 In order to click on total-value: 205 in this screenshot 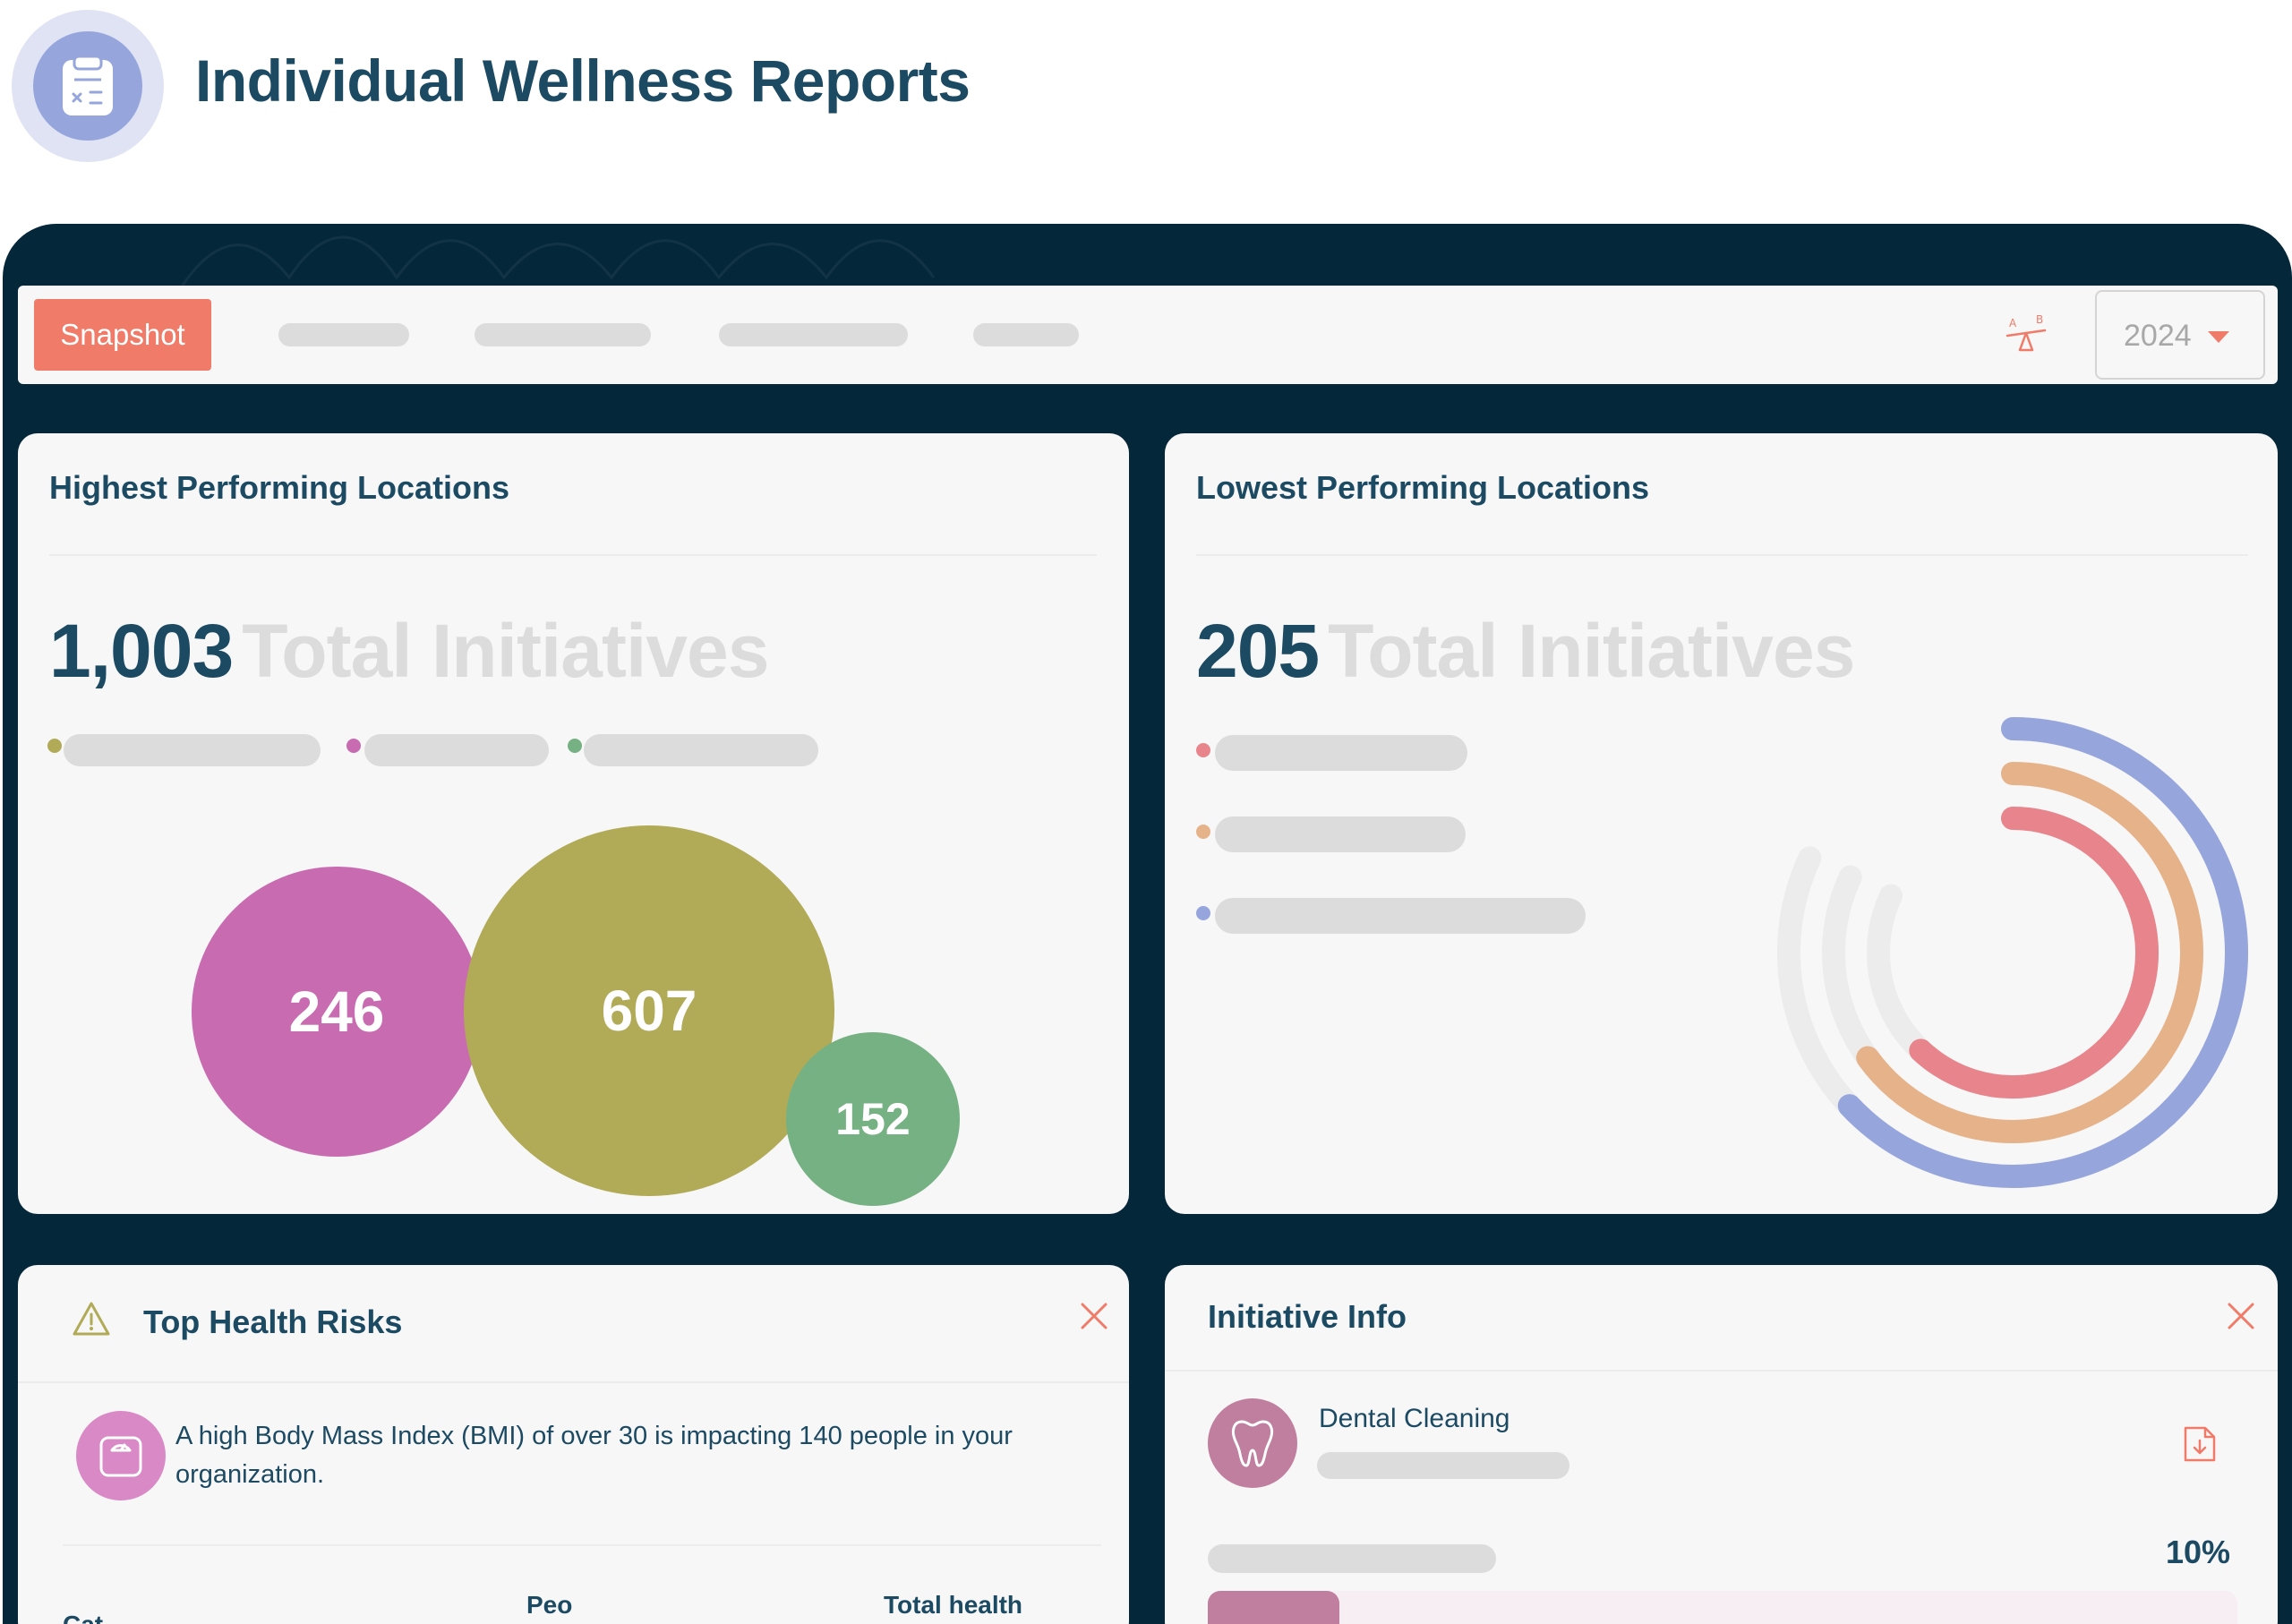, I will do `click(1258, 651)`.